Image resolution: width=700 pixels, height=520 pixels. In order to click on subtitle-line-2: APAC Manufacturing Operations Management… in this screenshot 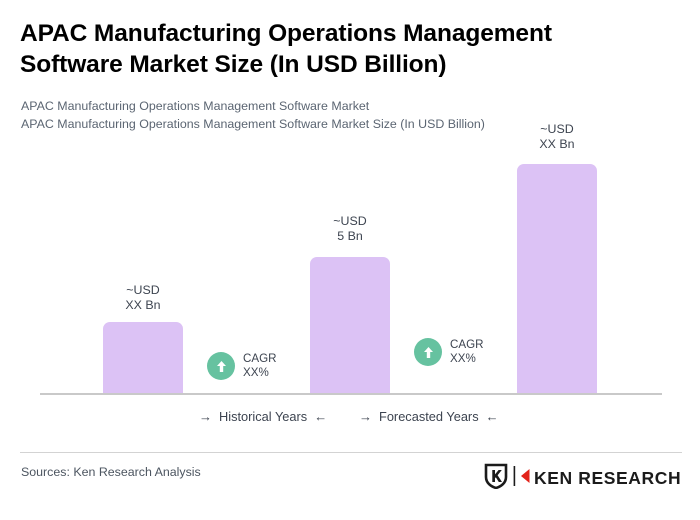, I will do `click(253, 124)`.